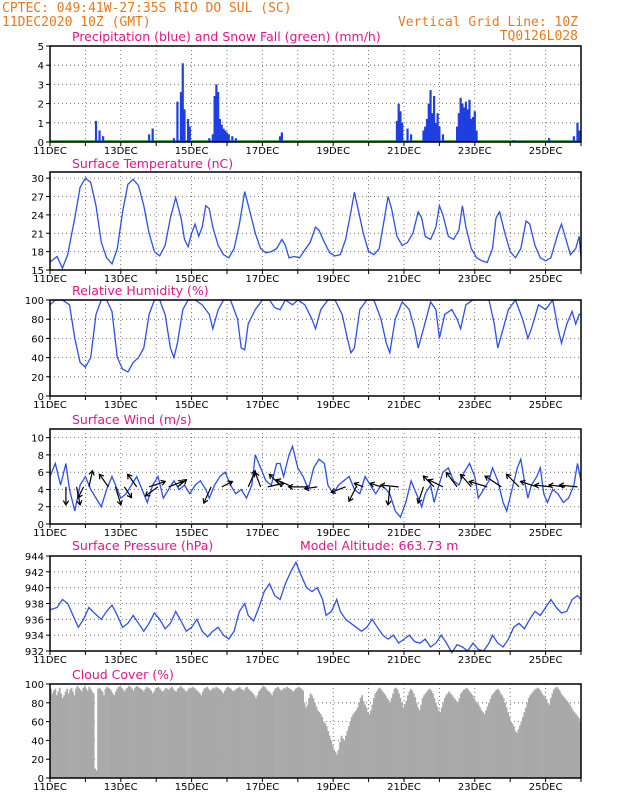  Describe the element at coordinates (34, 685) in the screenshot. I see `cloud-ytick-label: 100` at that location.